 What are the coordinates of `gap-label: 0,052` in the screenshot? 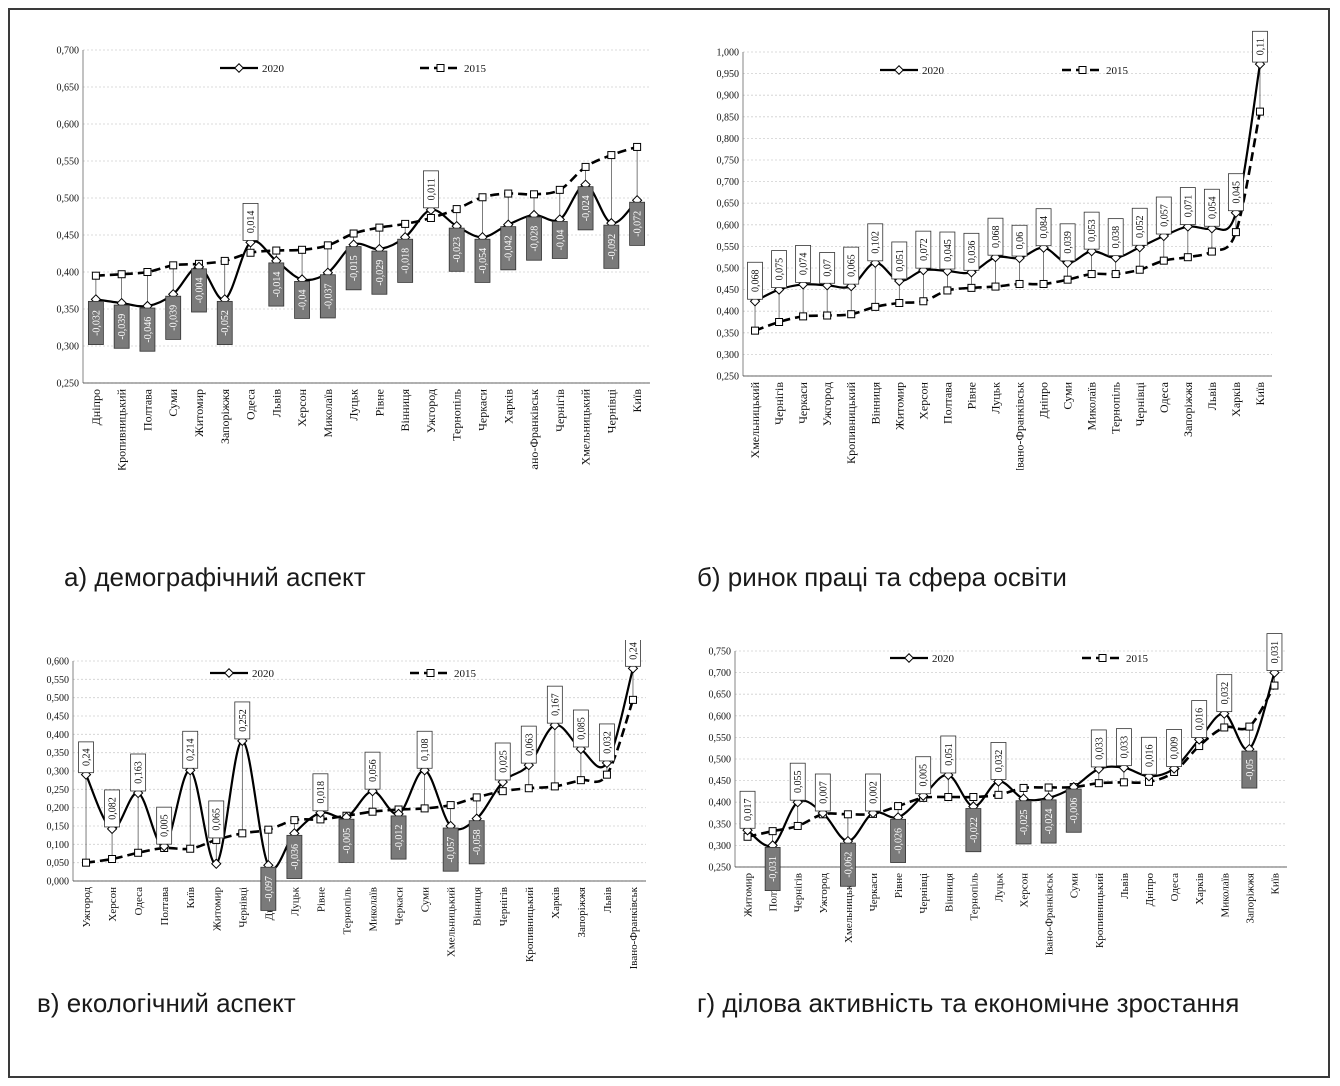 It's located at (1140, 227).